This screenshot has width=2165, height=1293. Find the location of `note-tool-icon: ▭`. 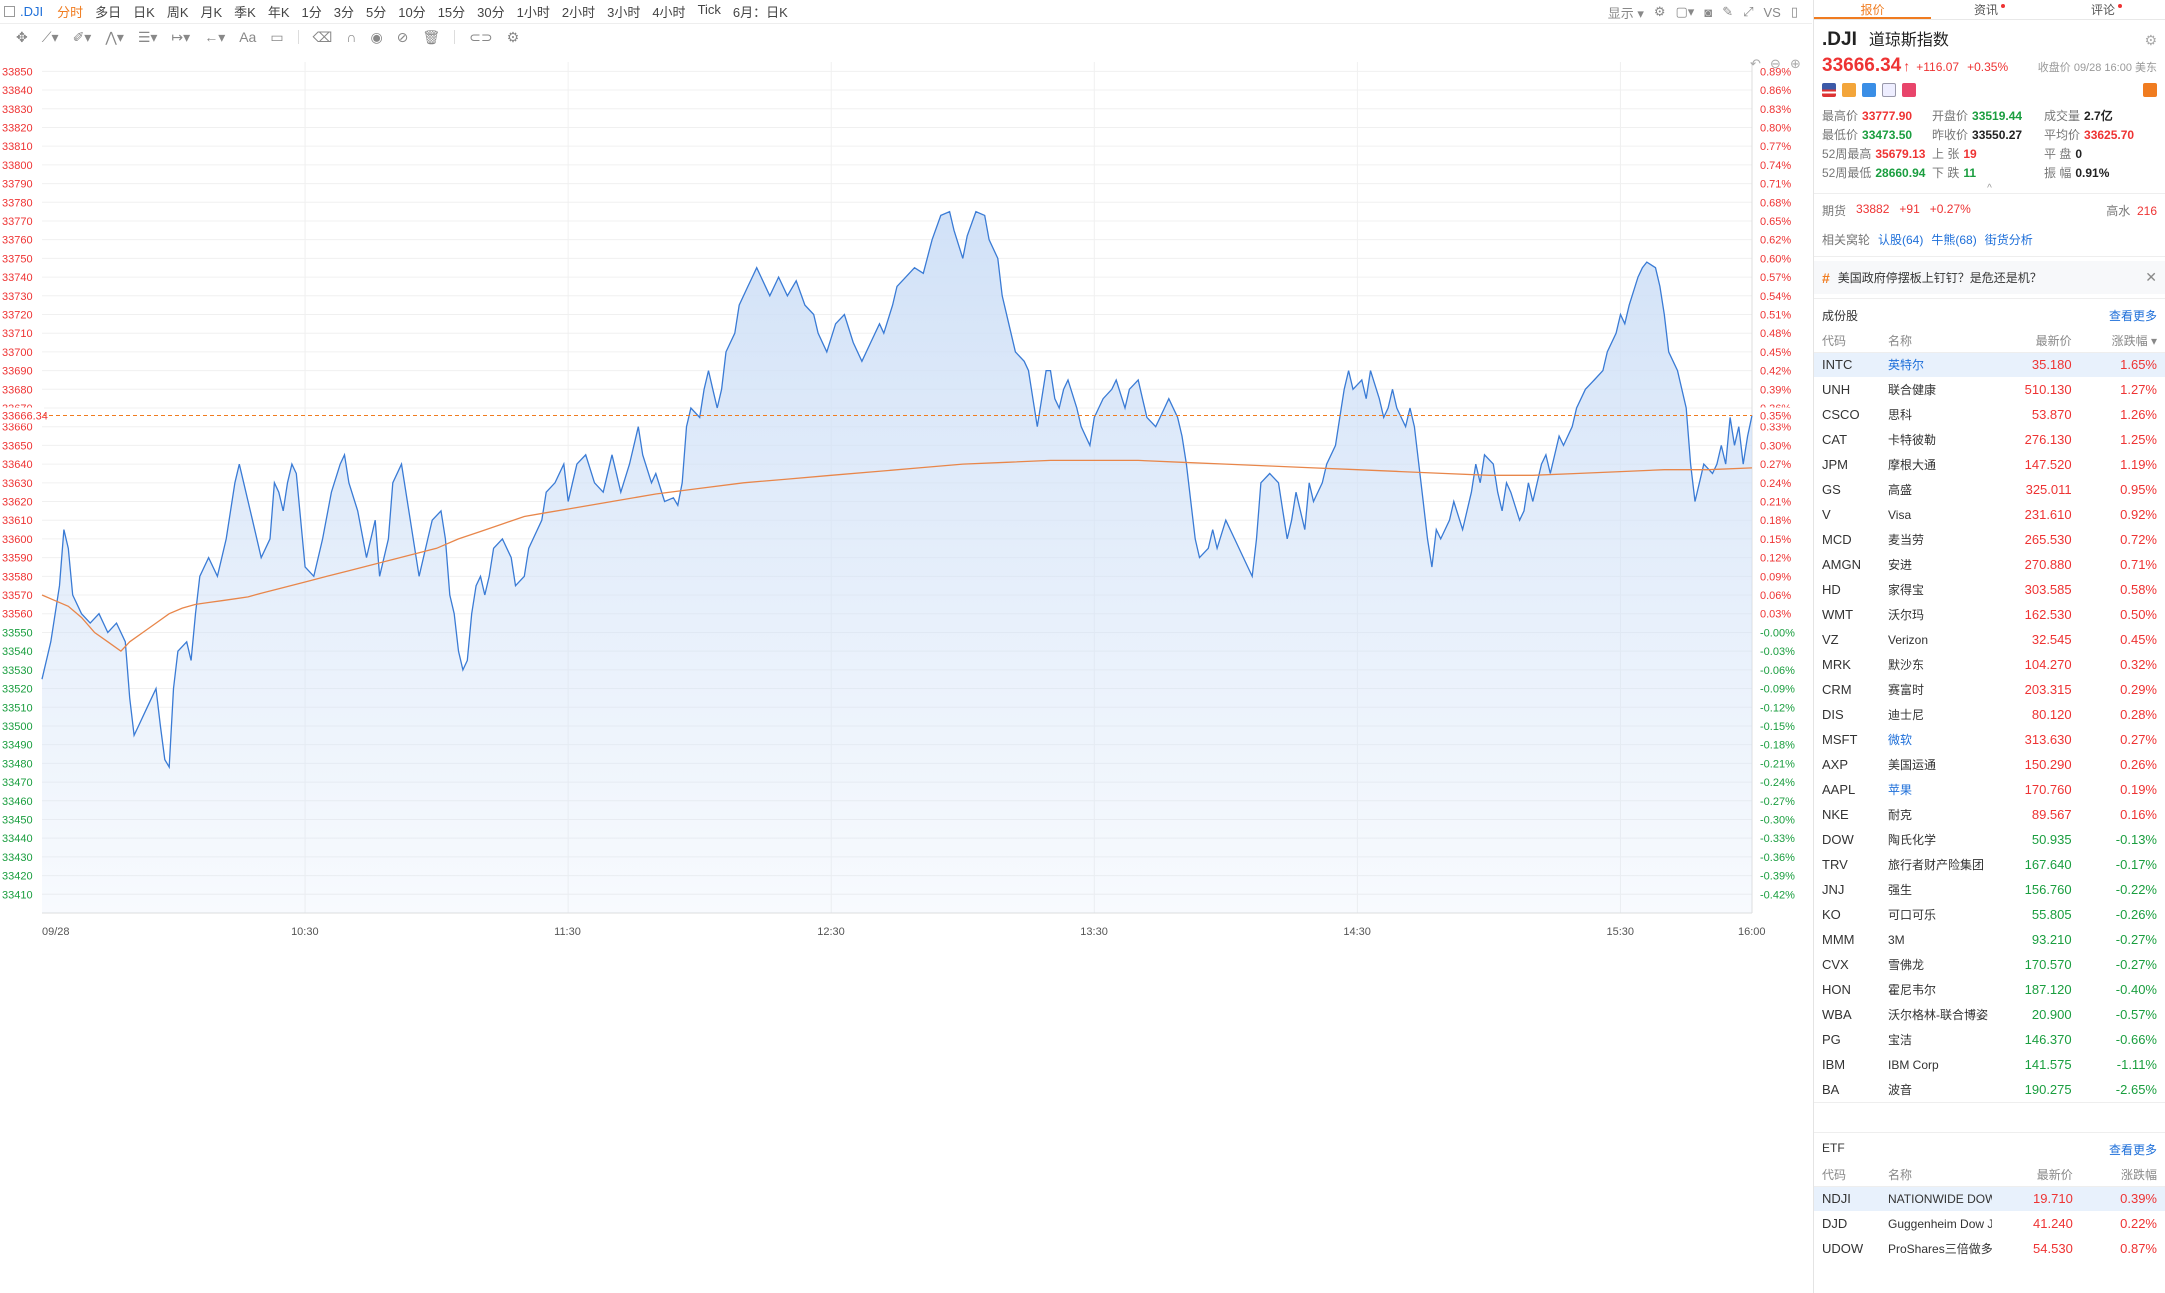

note-tool-icon: ▭ is located at coordinates (277, 36).